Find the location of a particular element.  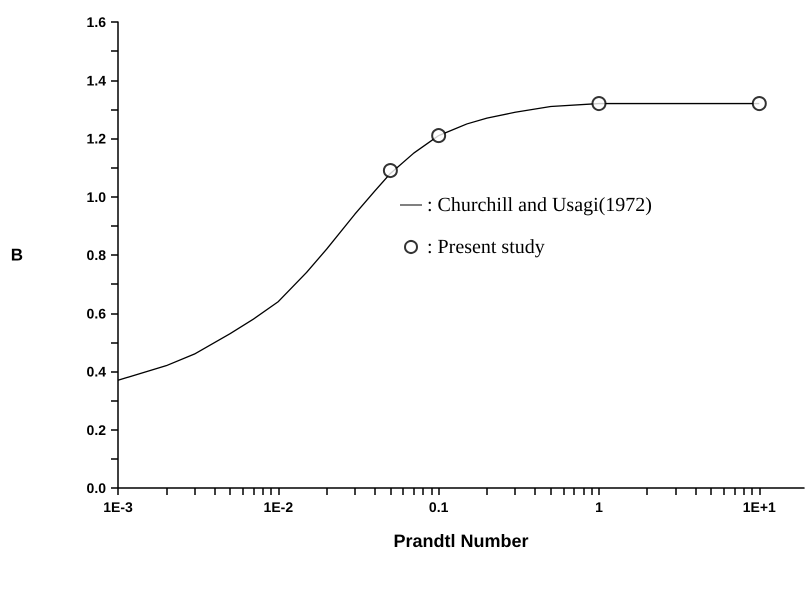

y-tick-label: 1.2 is located at coordinates (96, 138).